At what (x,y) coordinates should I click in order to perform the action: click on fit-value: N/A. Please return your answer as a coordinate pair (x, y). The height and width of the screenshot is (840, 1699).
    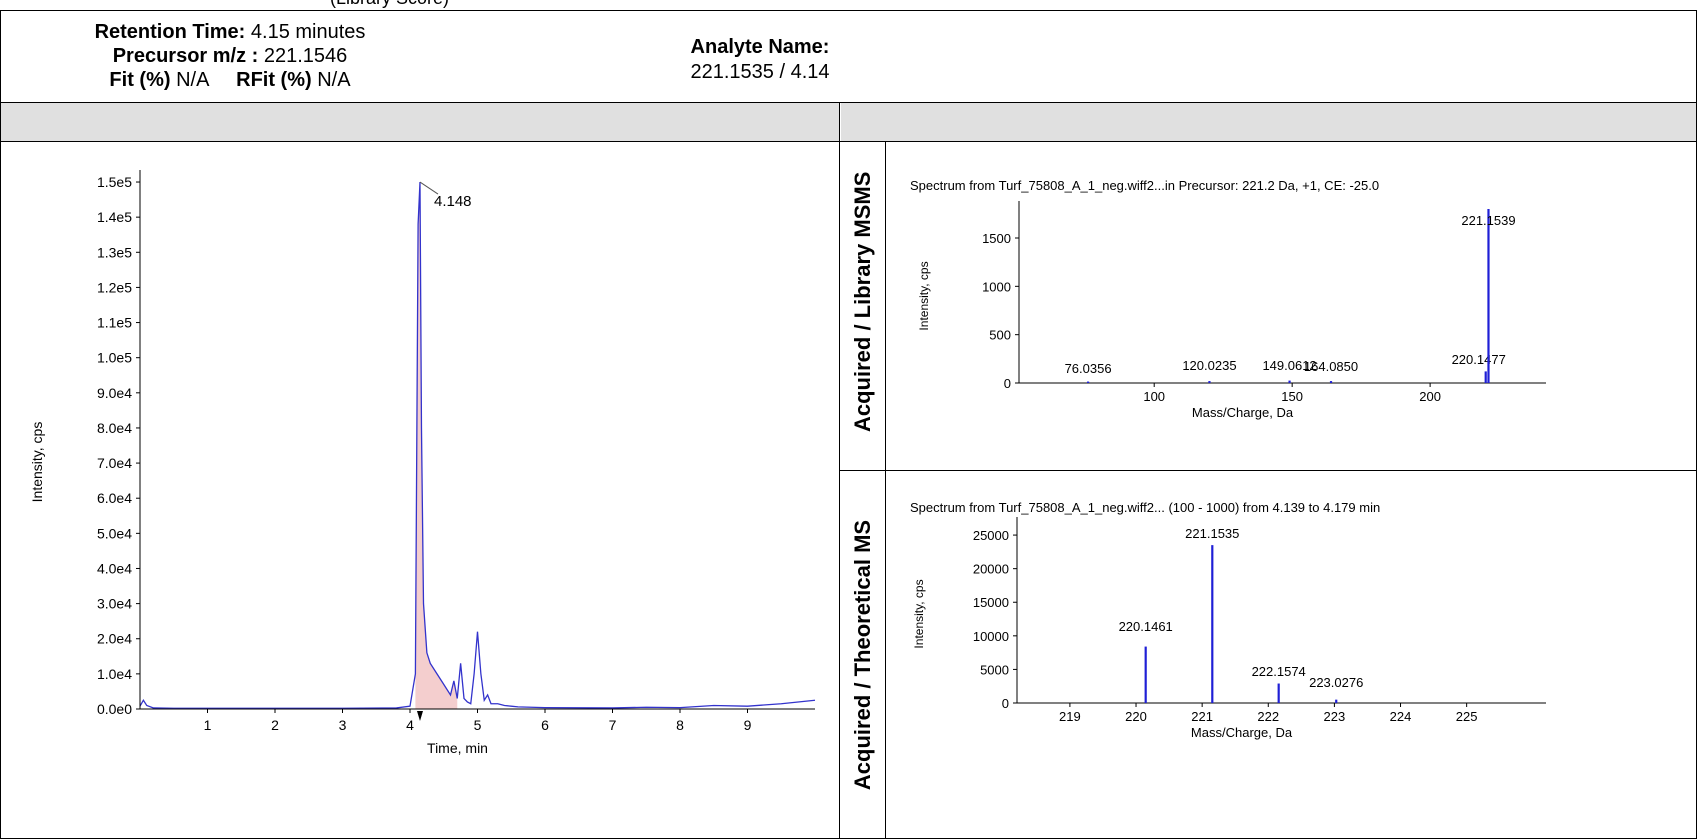
    Looking at the image, I should click on (192, 80).